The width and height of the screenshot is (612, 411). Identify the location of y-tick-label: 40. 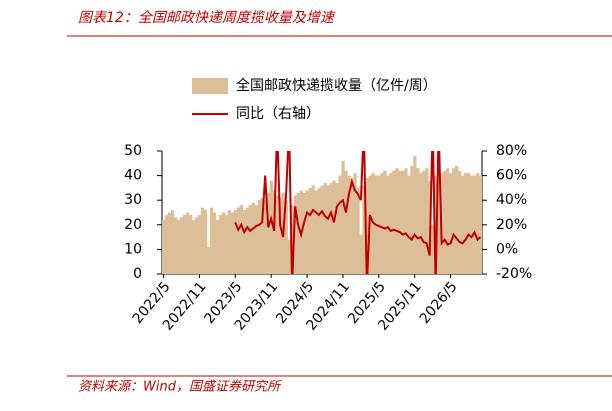
(133, 176).